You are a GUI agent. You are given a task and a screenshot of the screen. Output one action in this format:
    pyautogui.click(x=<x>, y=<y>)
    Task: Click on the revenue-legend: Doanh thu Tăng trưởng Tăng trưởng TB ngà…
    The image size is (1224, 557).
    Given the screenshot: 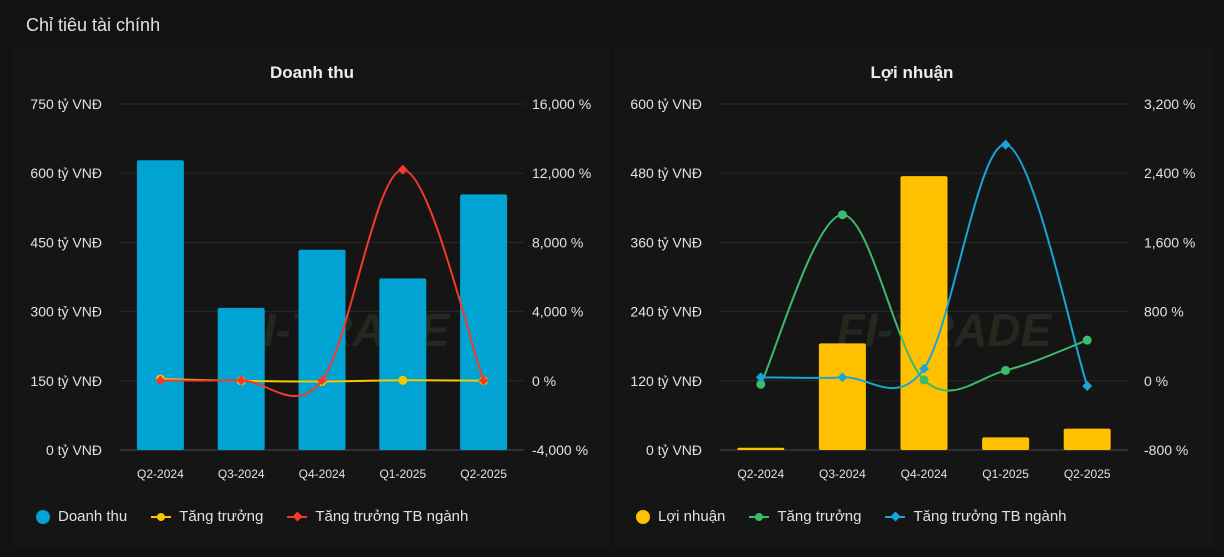 What is the action you would take?
    pyautogui.click(x=252, y=516)
    